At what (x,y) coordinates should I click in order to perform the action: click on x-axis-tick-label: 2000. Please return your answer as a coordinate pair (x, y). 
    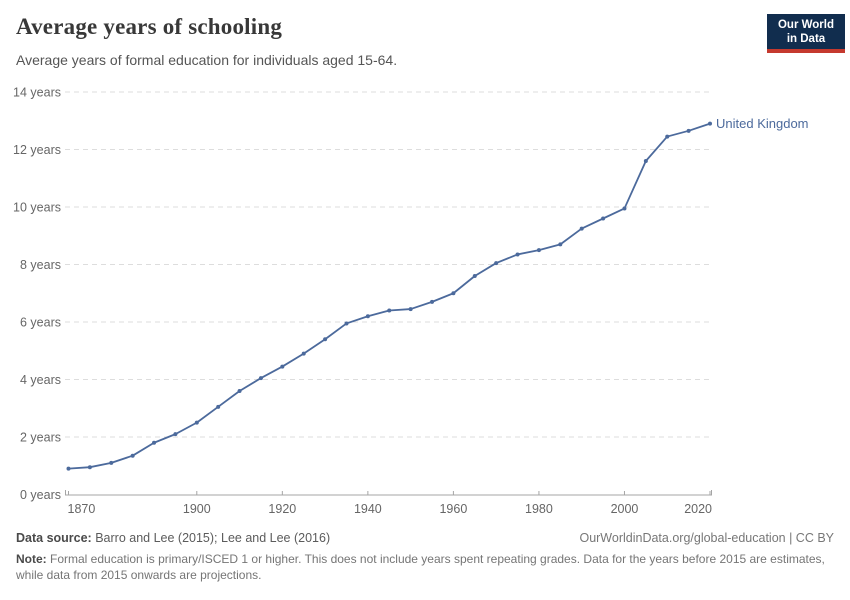
    Looking at the image, I should click on (625, 509).